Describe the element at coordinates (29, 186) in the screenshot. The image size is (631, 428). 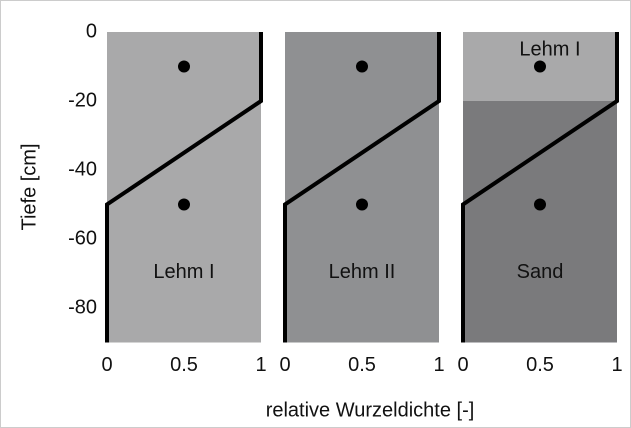
I see `y-axis-label: Tiefe [cm]` at that location.